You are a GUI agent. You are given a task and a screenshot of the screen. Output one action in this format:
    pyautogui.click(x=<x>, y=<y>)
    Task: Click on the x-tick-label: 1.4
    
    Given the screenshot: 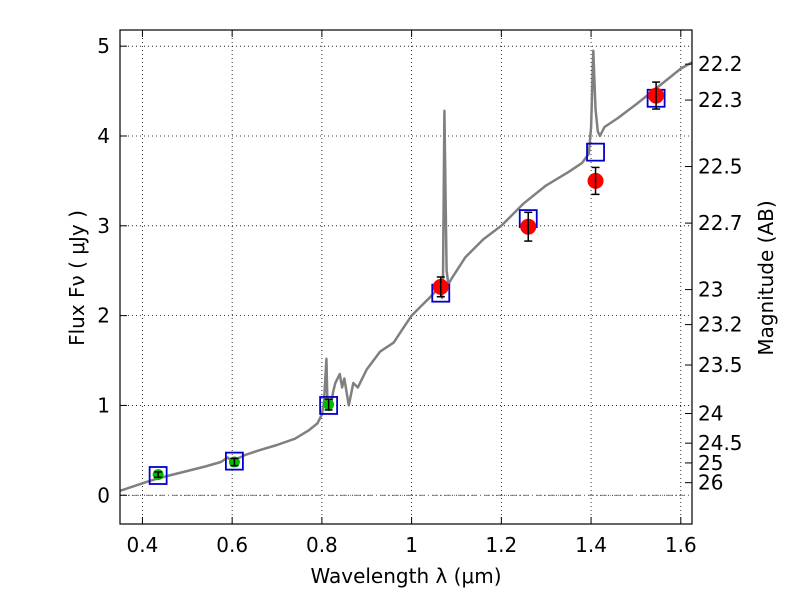 What is the action you would take?
    pyautogui.click(x=591, y=545)
    